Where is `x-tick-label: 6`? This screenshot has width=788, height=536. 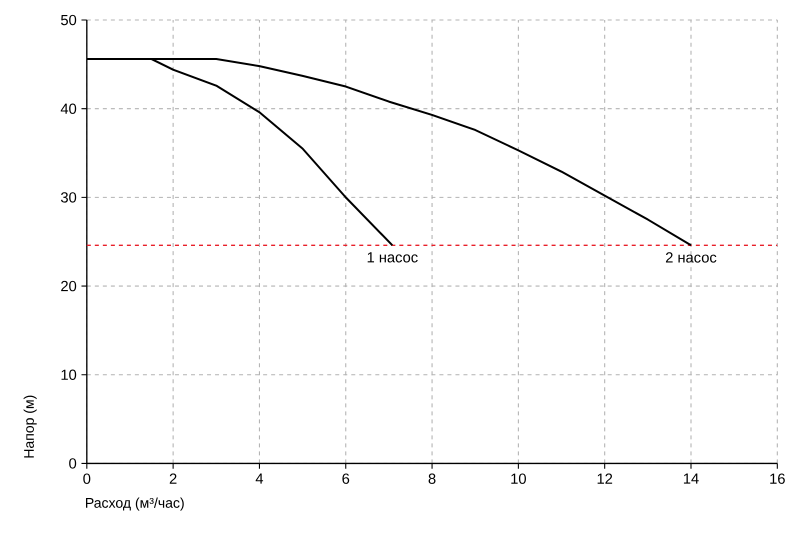 x-tick-label: 6 is located at coordinates (346, 479).